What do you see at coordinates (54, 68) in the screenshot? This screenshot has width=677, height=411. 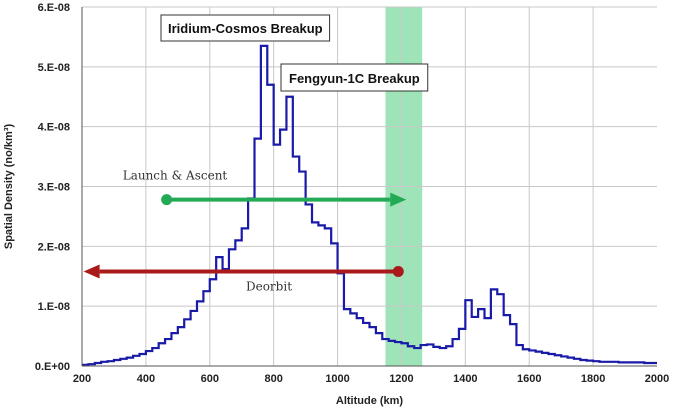 I see `y-tick-label: 5.E-08` at bounding box center [54, 68].